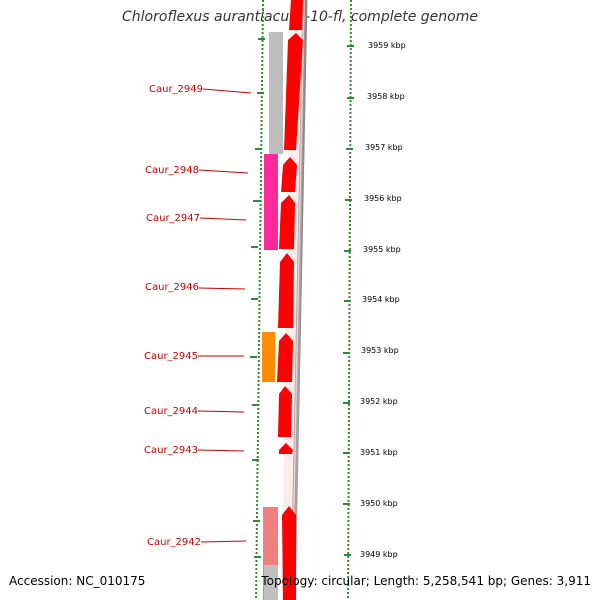 The image size is (600, 600). Describe the element at coordinates (173, 218) in the screenshot. I see `gene-label-caur-2947: Caur_2947` at that location.